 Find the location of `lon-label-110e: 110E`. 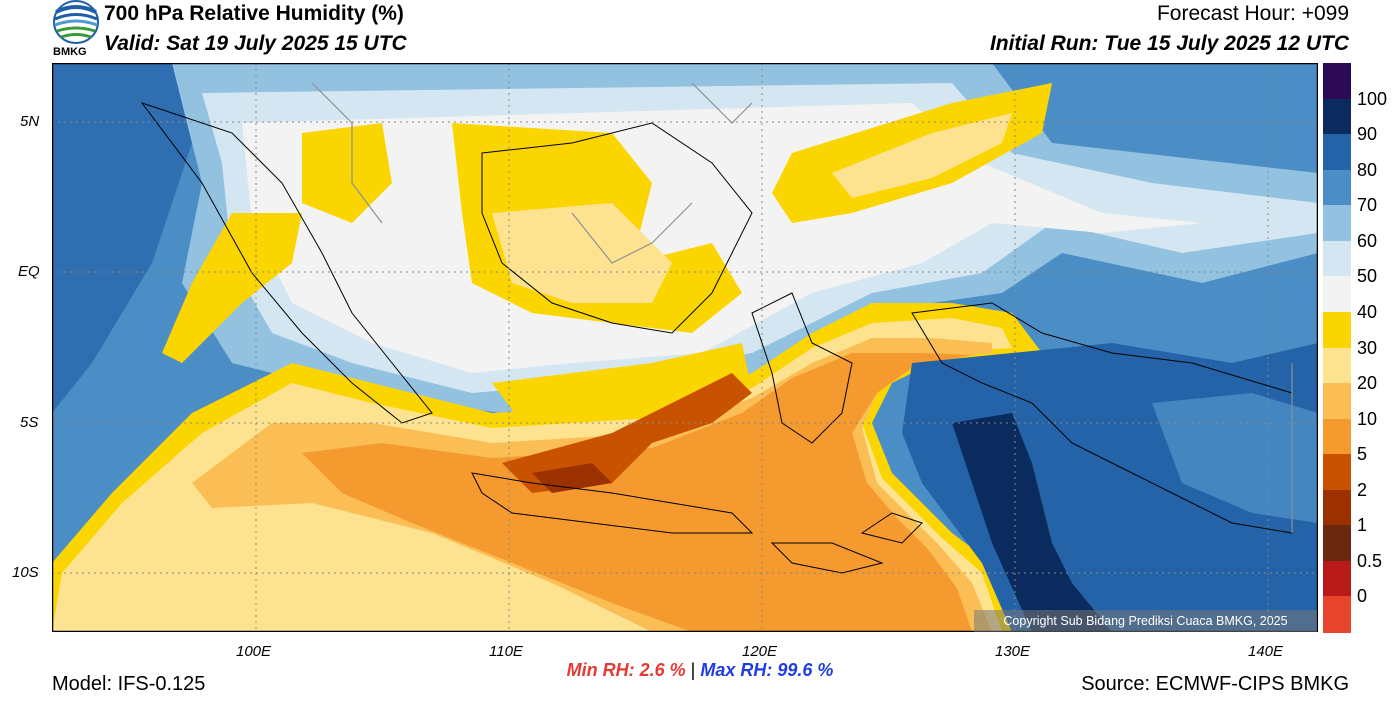

lon-label-110e: 110E is located at coordinates (506, 651).